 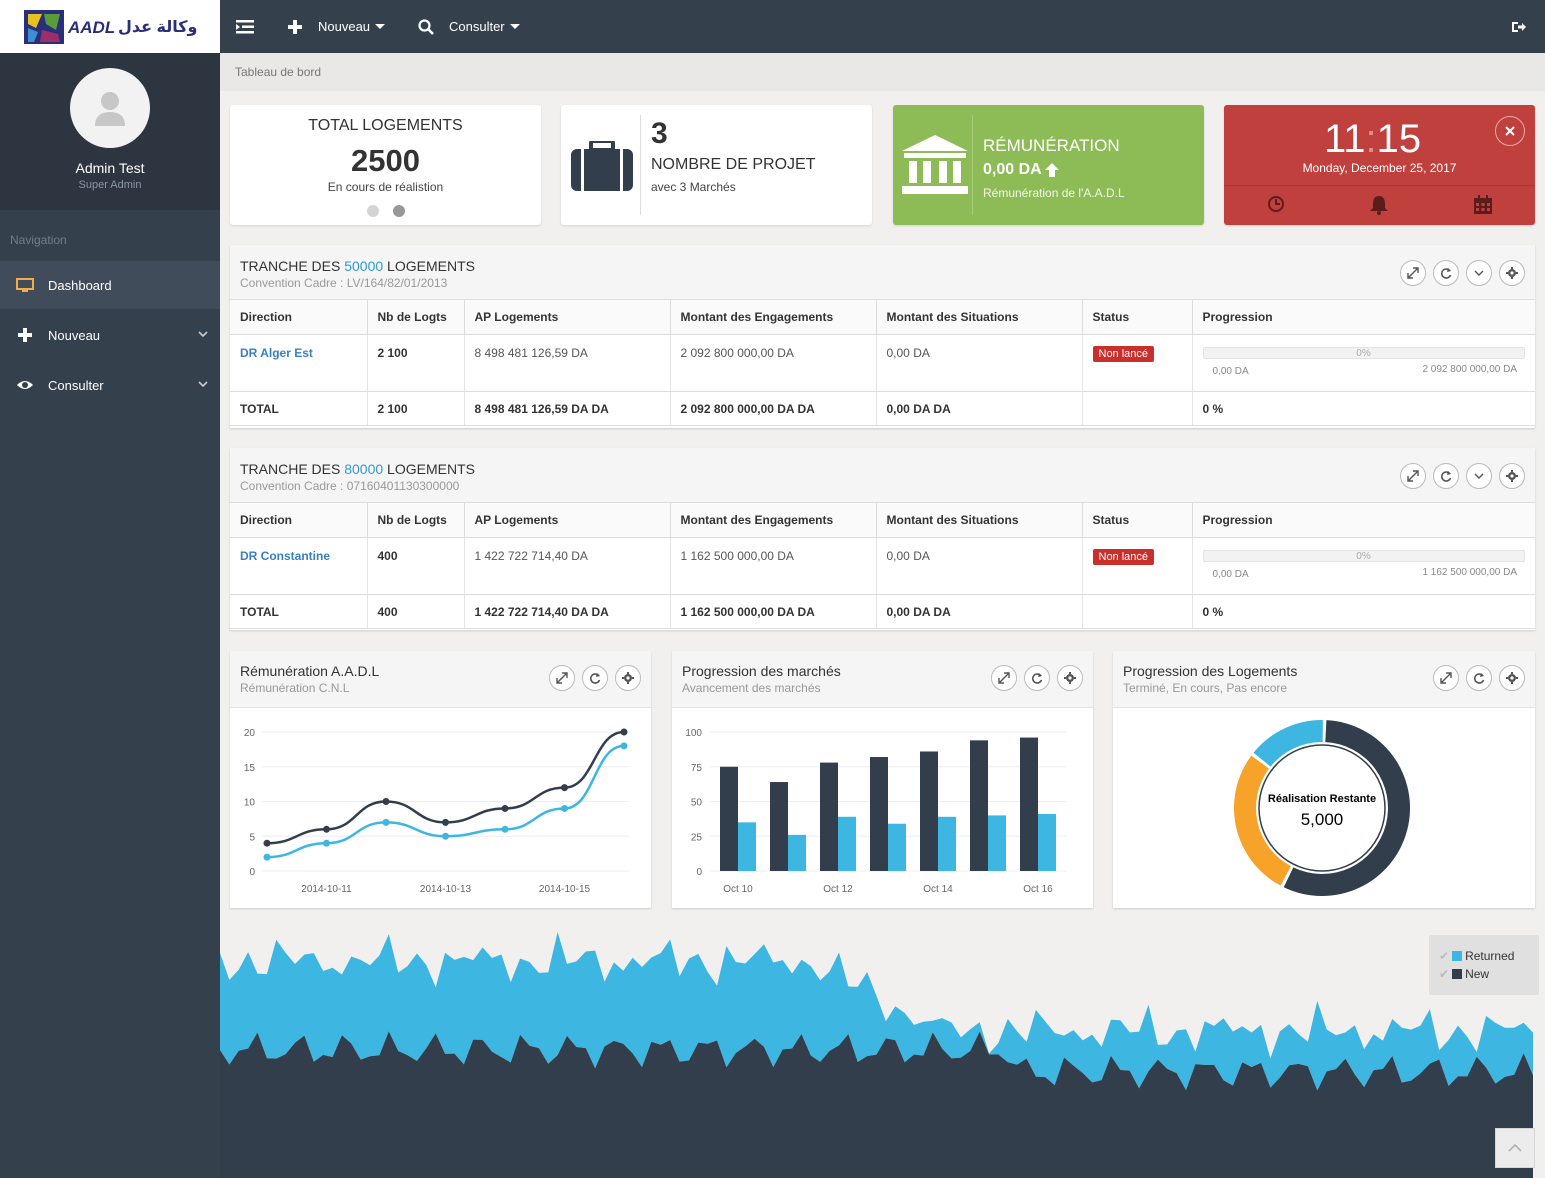 I want to click on expand-icon, so click(x=1413, y=273).